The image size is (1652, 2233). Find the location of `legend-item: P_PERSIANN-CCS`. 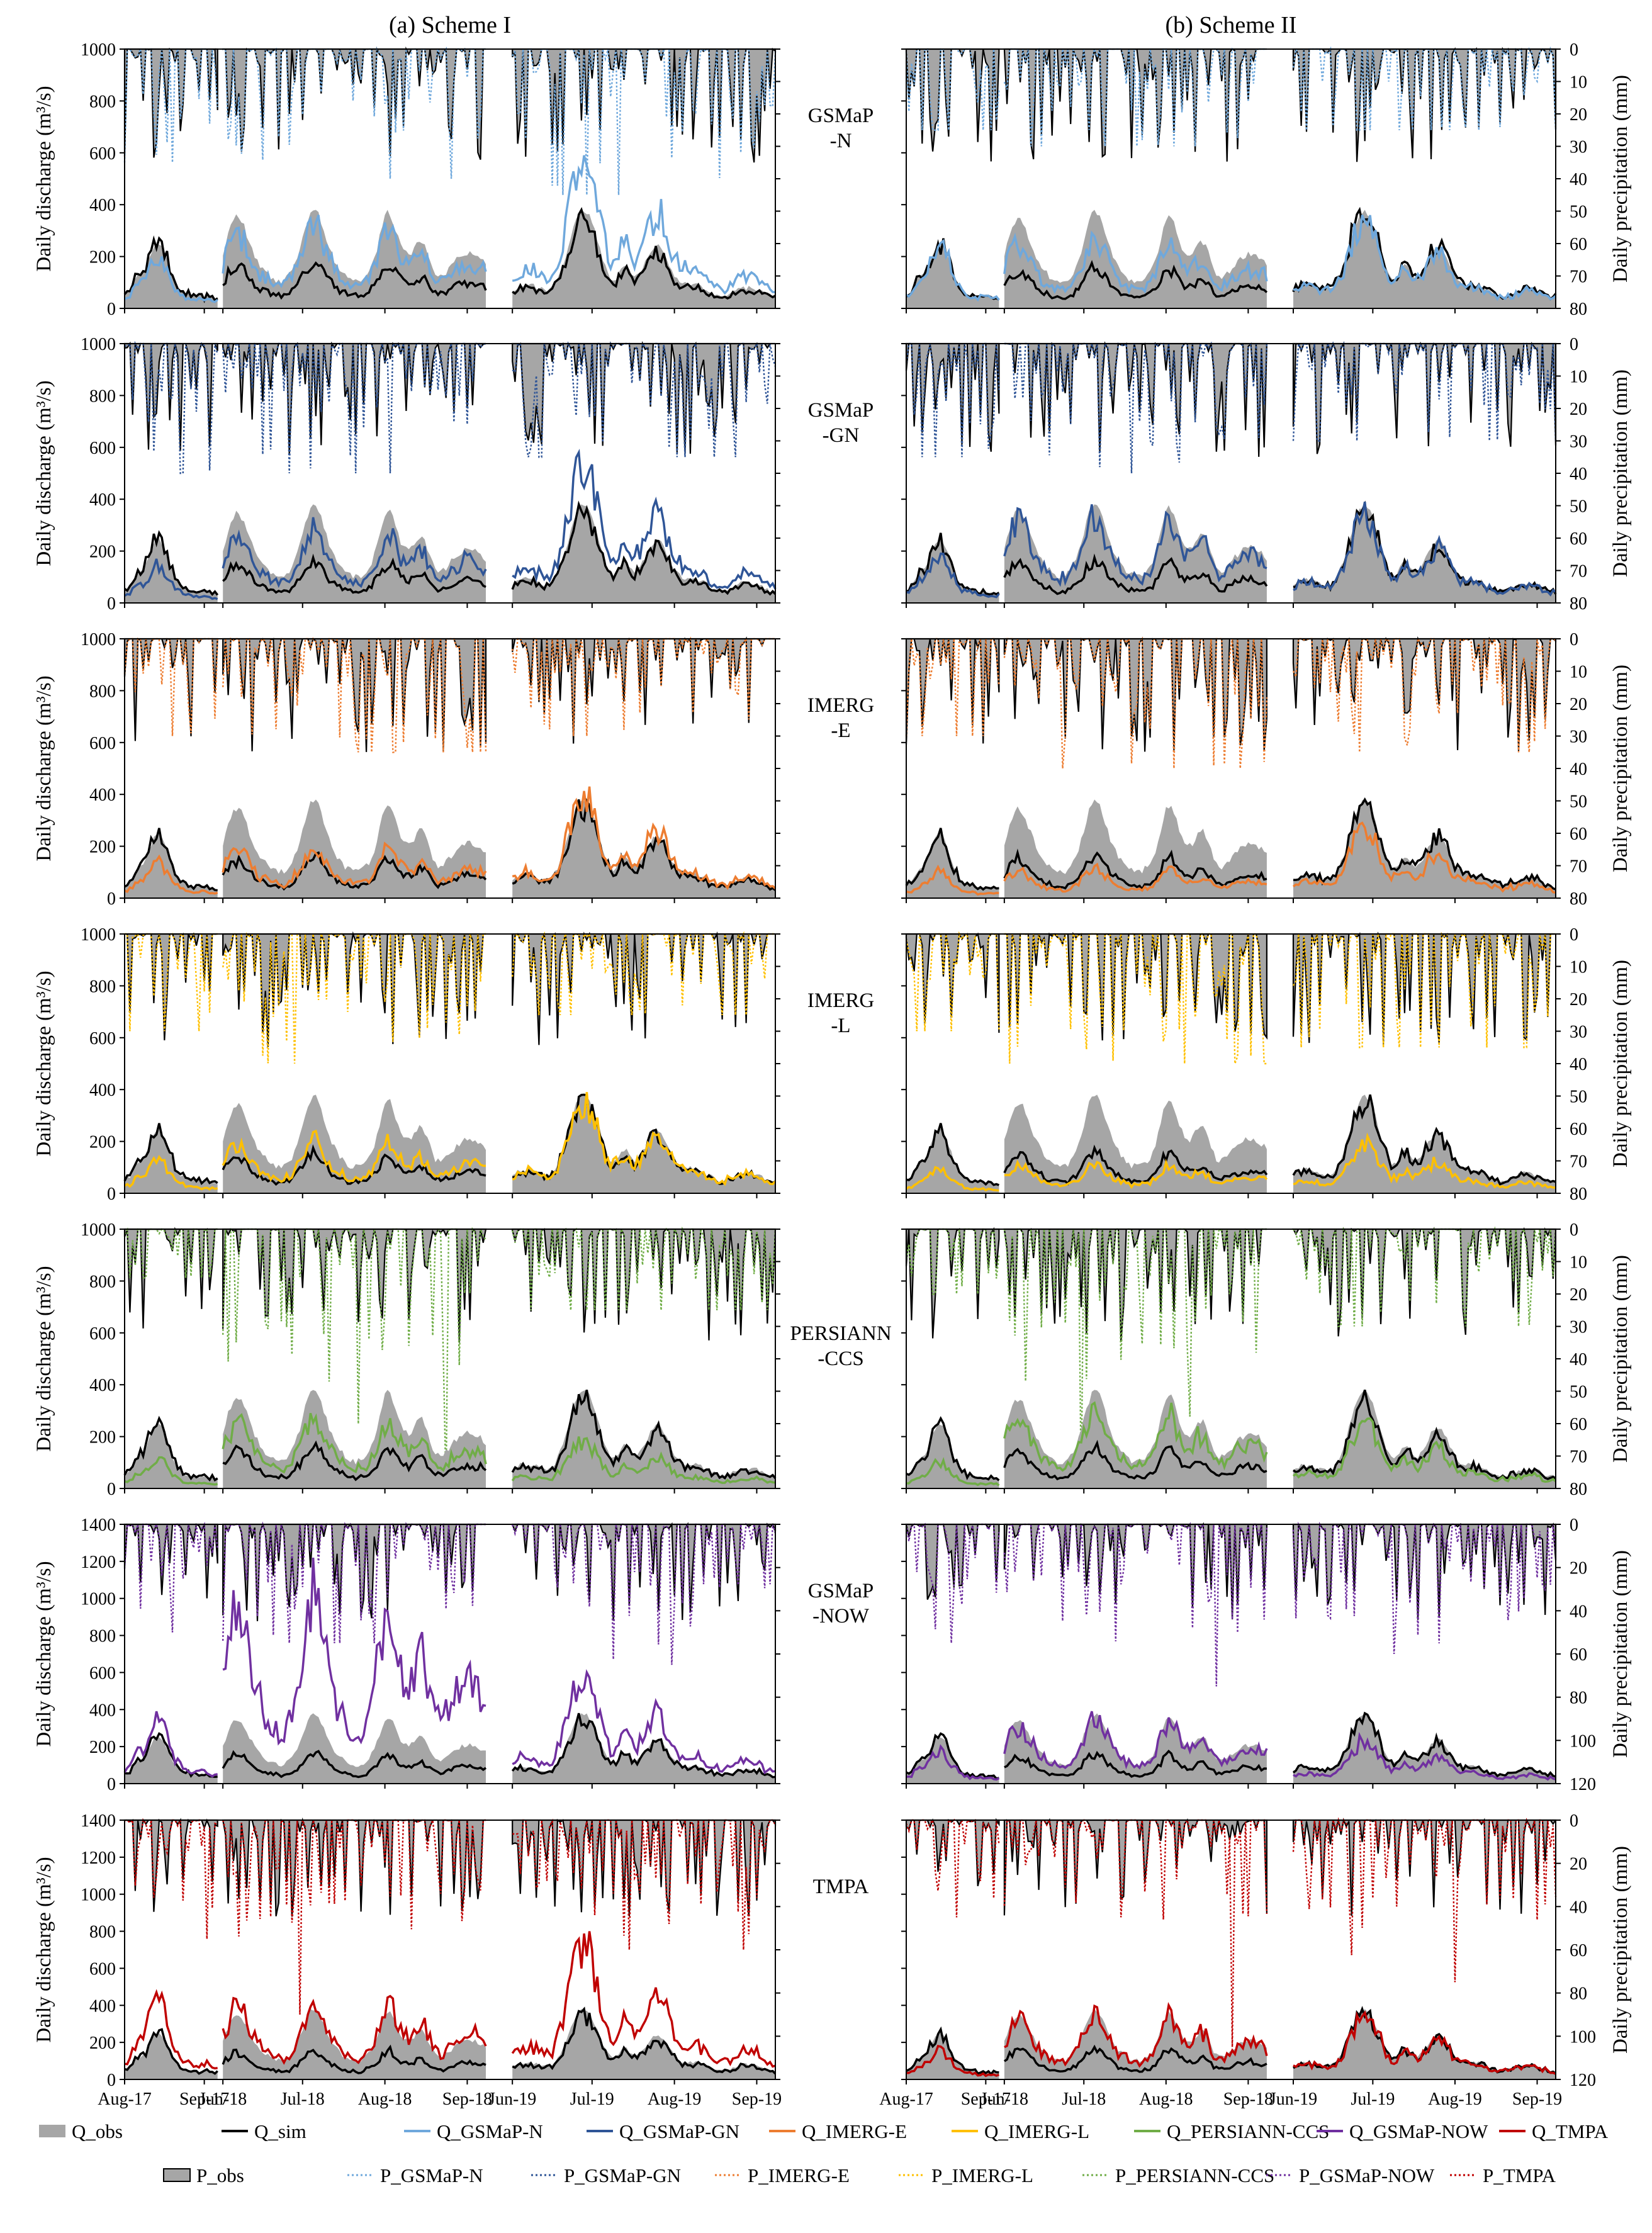

legend-item: P_PERSIANN-CCS is located at coordinates (1178, 2175).